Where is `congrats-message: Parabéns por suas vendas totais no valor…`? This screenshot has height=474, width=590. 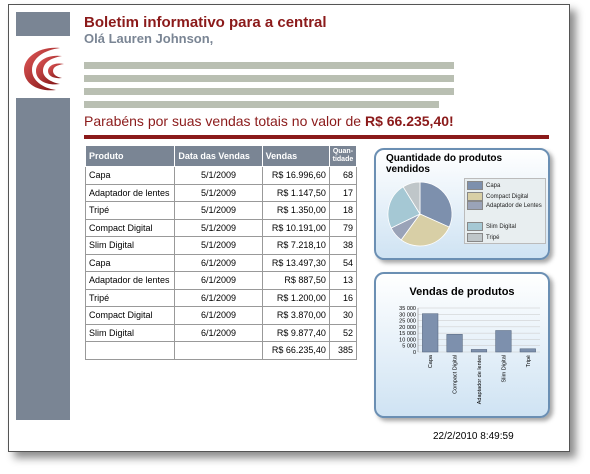
congrats-message: Parabéns por suas vendas totais no valor… is located at coordinates (269, 121).